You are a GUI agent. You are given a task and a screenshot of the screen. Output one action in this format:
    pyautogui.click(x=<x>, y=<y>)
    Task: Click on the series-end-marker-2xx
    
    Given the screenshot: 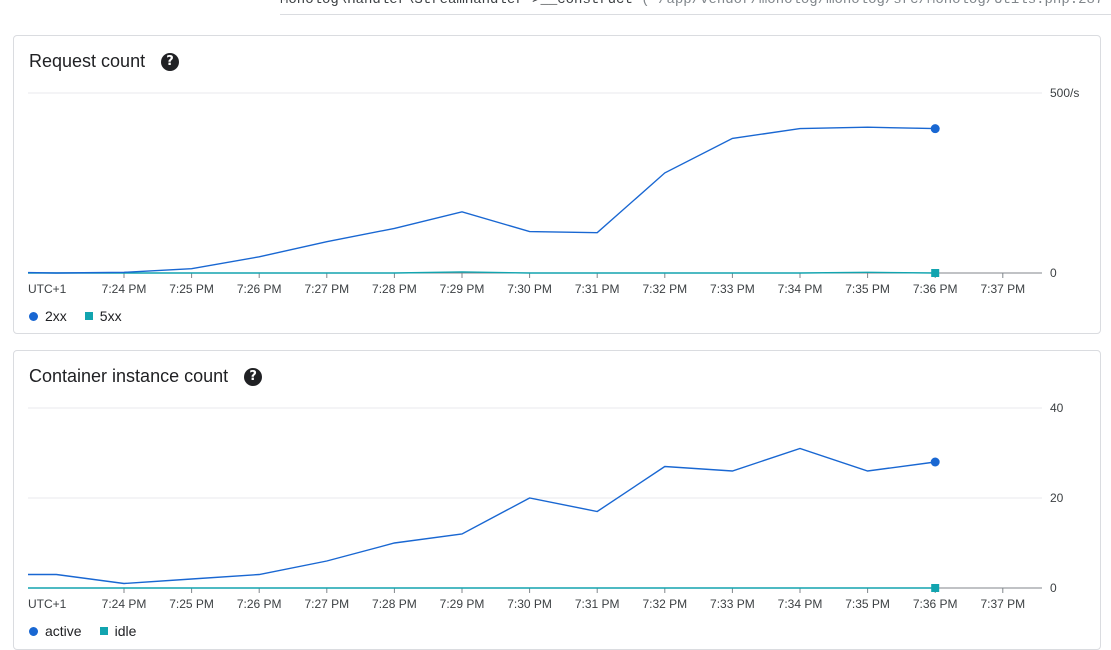 What is the action you would take?
    pyautogui.click(x=935, y=128)
    